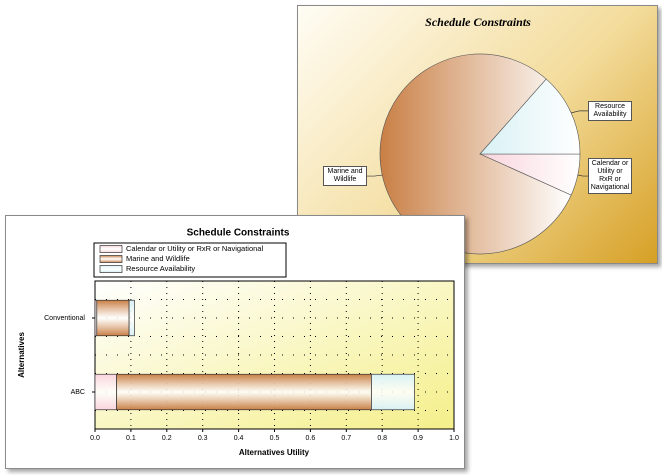 This screenshot has height=475, width=662. I want to click on x-tick-label: 0.1, so click(131, 438).